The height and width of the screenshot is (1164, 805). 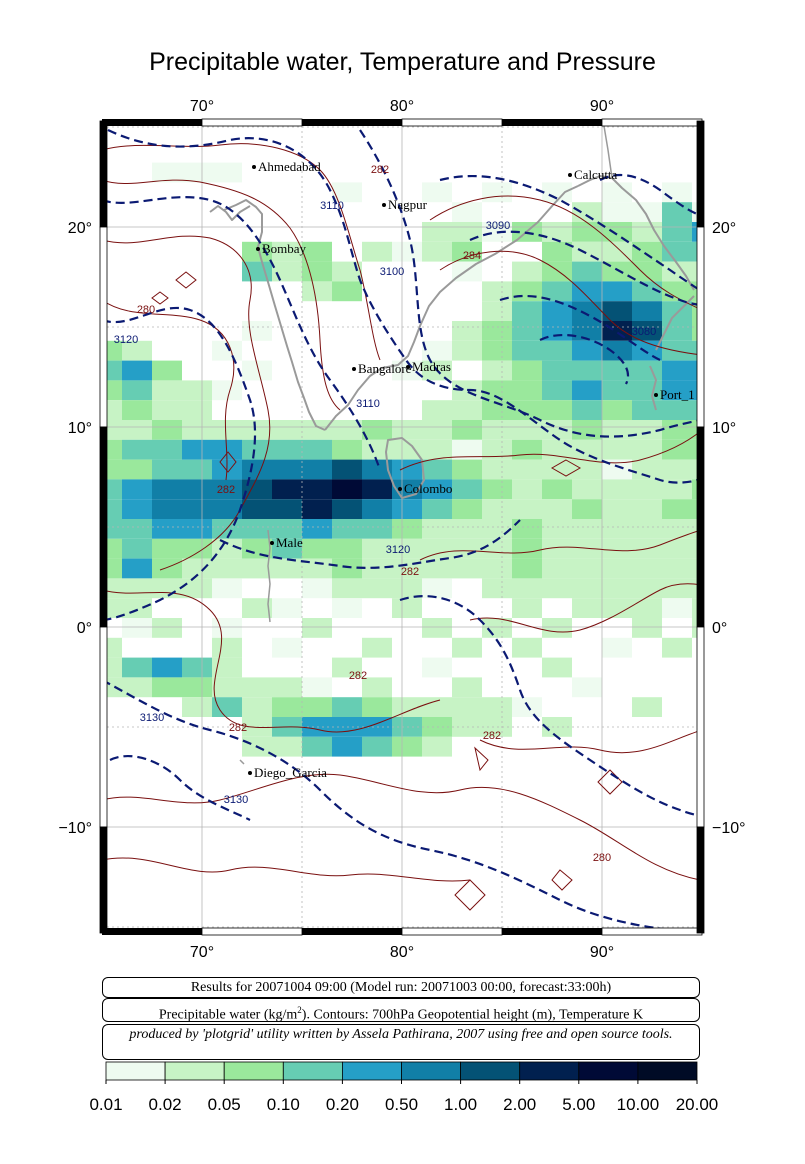 I want to click on colorbar-tick-label: 20.00, so click(x=697, y=1104).